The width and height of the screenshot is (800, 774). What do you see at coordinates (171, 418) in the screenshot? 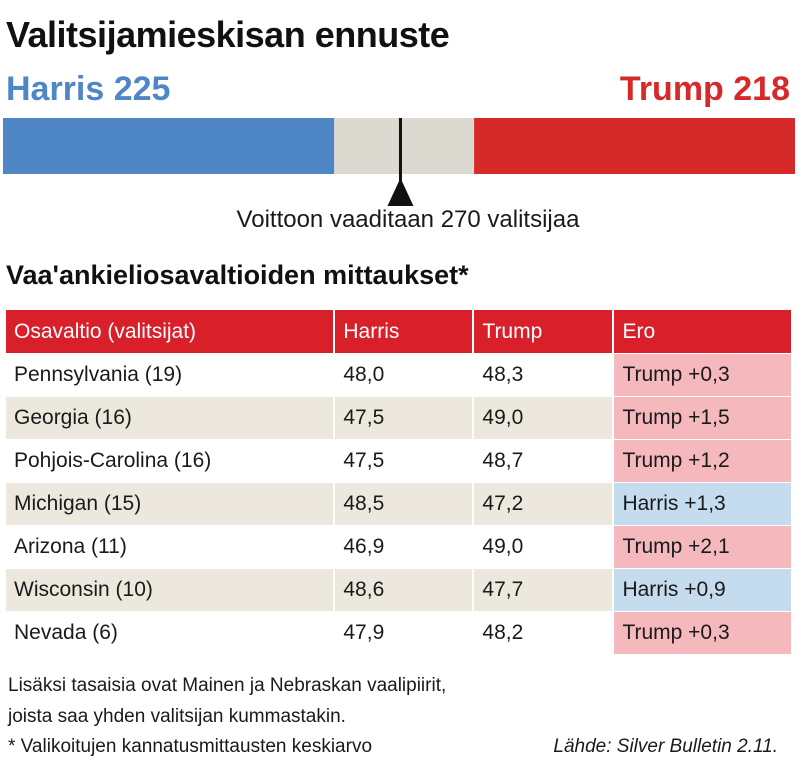
I see `state-cell: Georgia (16)` at bounding box center [171, 418].